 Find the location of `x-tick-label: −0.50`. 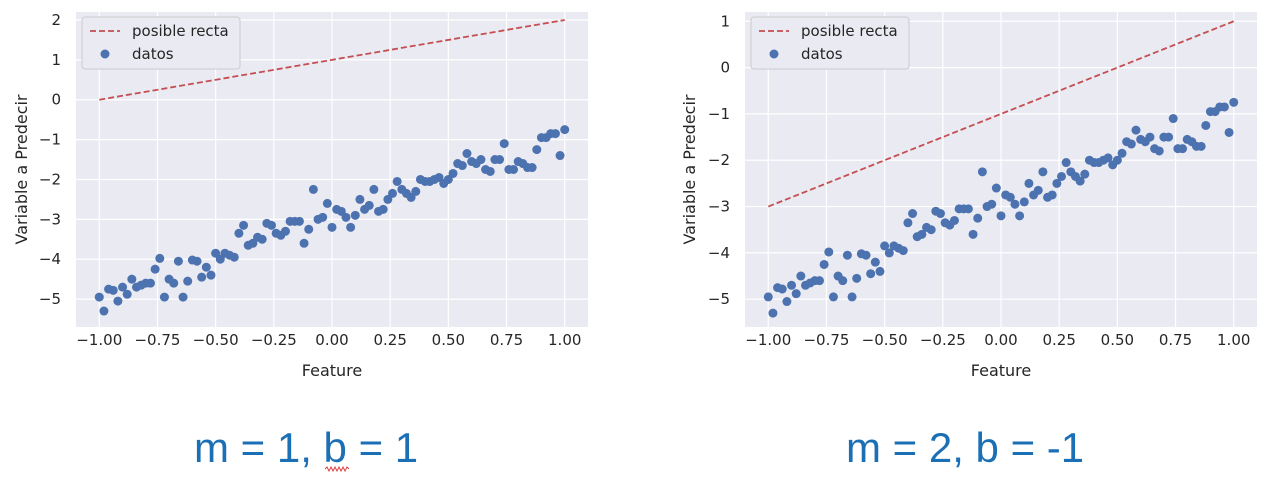

x-tick-label: −0.50 is located at coordinates (885, 340).